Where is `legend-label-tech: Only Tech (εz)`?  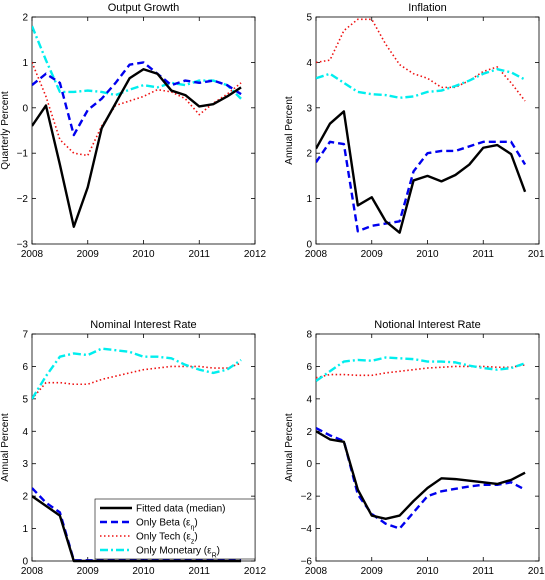 legend-label-tech: Only Tech (εz) is located at coordinates (167, 539).